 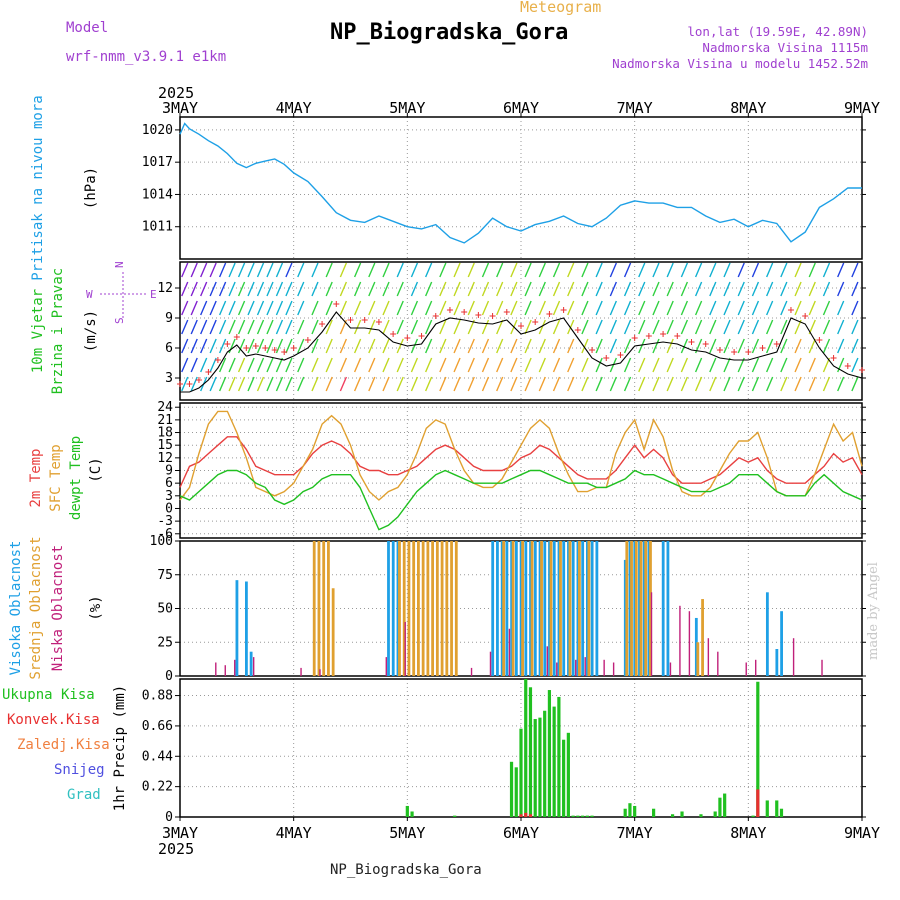 What do you see at coordinates (56, 477) in the screenshot?
I see `tsfc-ylabel: SFC Temp` at bounding box center [56, 477].